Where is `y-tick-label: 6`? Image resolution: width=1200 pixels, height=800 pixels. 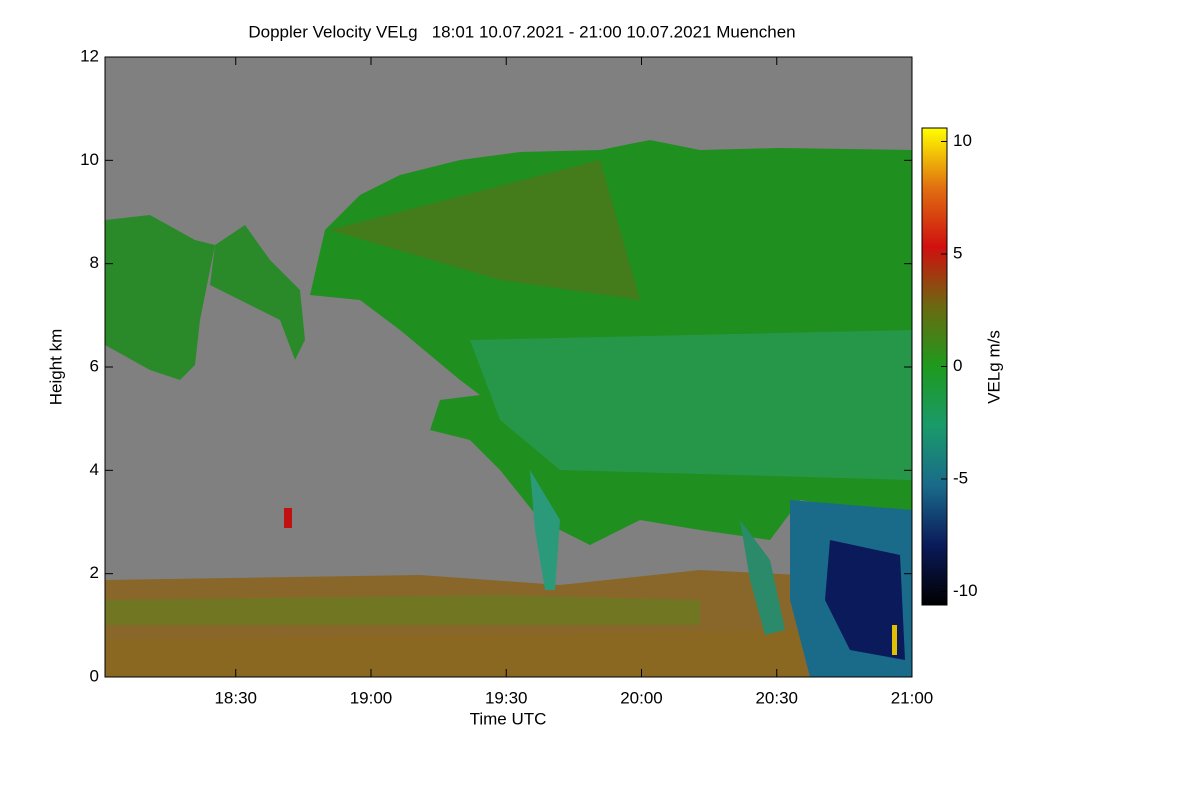 y-tick-label: 6 is located at coordinates (94, 365).